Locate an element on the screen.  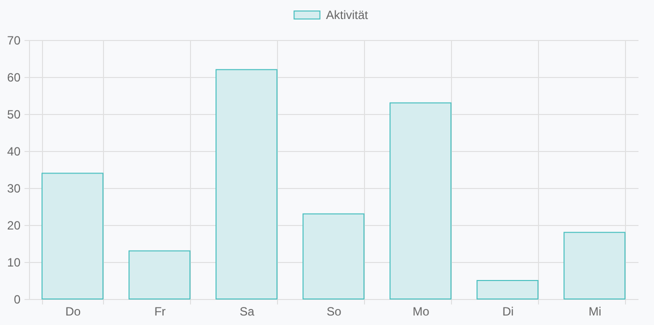
y-tick-label: 0 is located at coordinates (17, 299).